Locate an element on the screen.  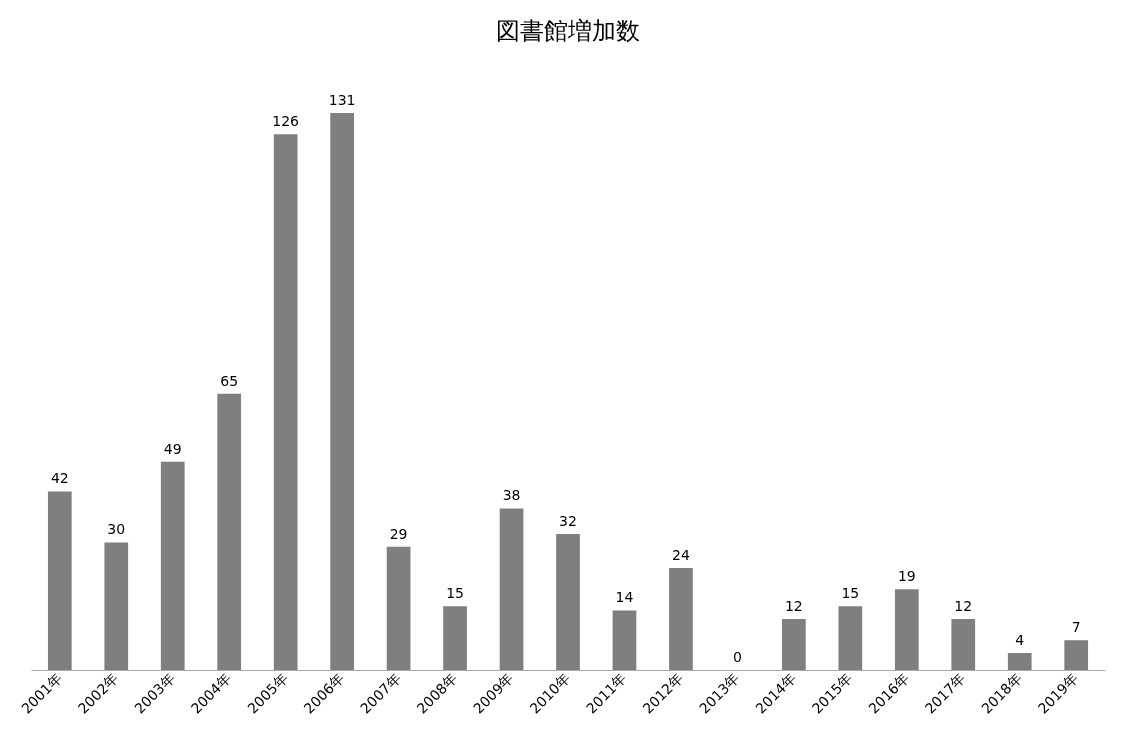
data-label: 19 is located at coordinates (906, 576).